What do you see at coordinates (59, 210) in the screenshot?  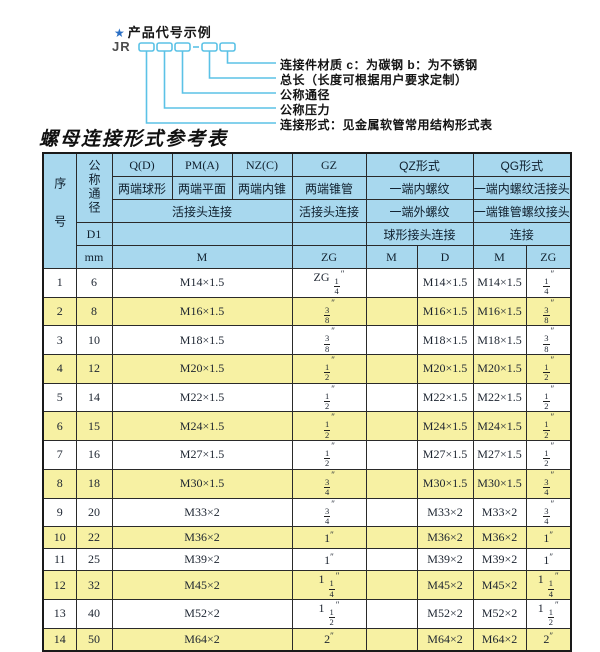 I see `header-seq: 序号` at bounding box center [59, 210].